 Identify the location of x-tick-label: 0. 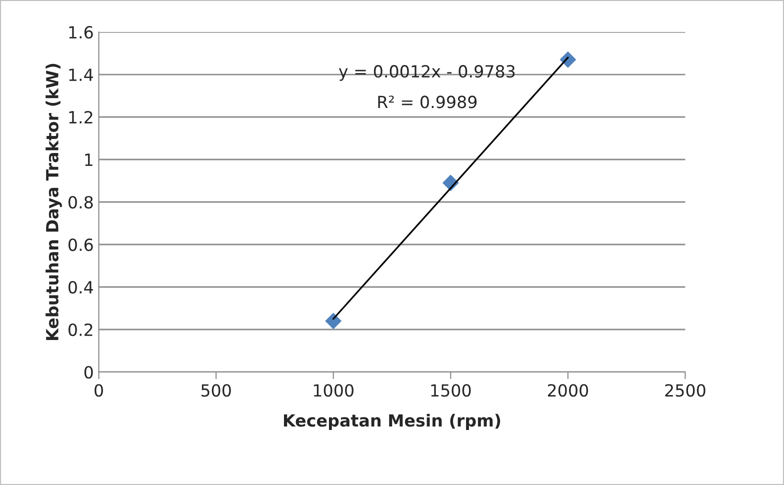
(98, 390).